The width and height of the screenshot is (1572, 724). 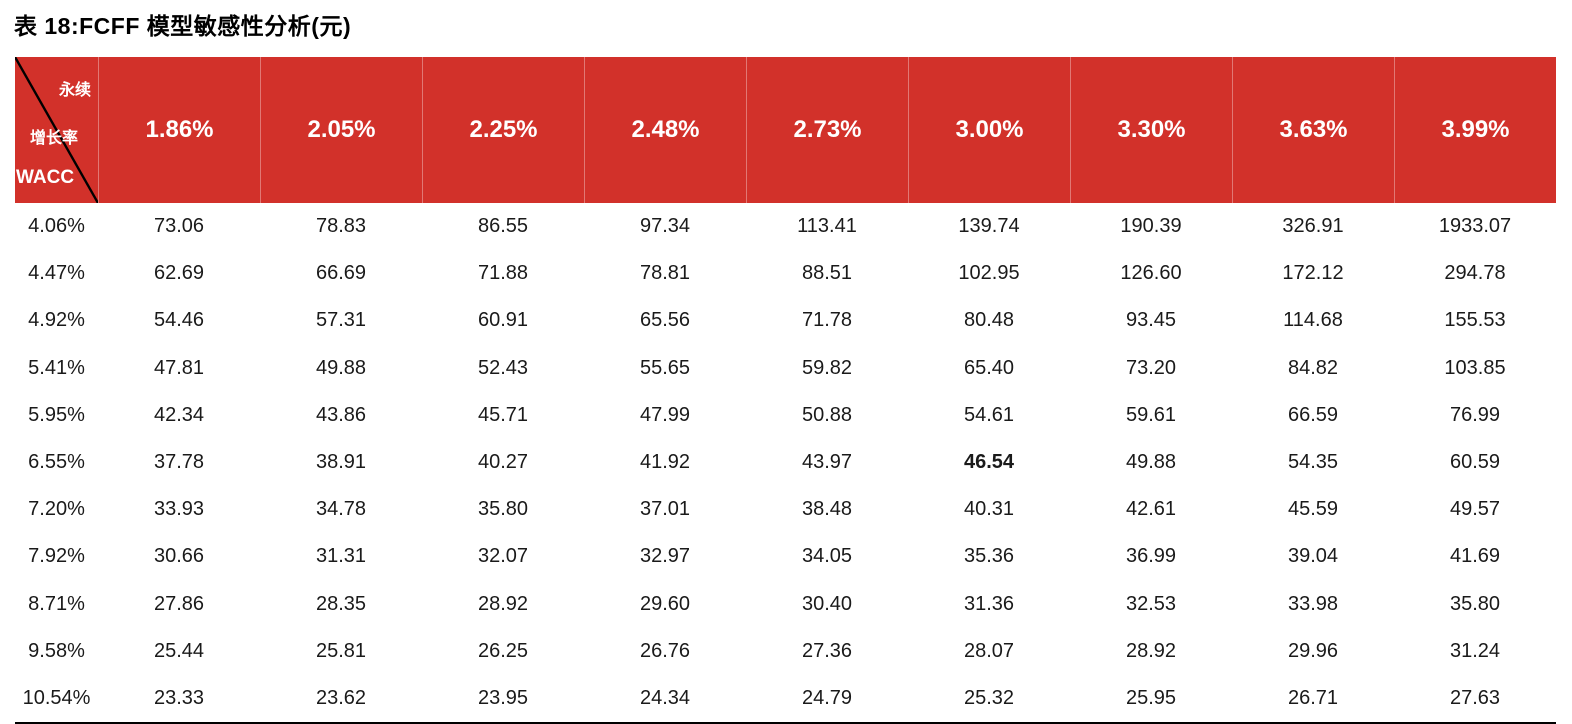 I want to click on table-cell: 126.60, so click(x=1151, y=273).